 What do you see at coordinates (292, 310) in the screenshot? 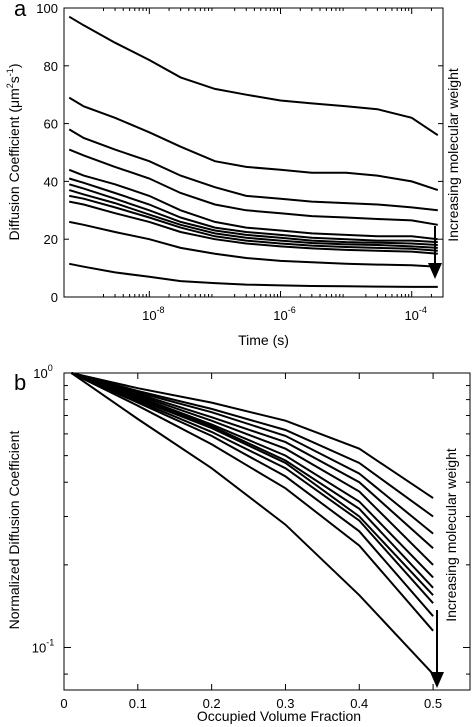
I see `x-tick-label-exponent: -6` at bounding box center [292, 310].